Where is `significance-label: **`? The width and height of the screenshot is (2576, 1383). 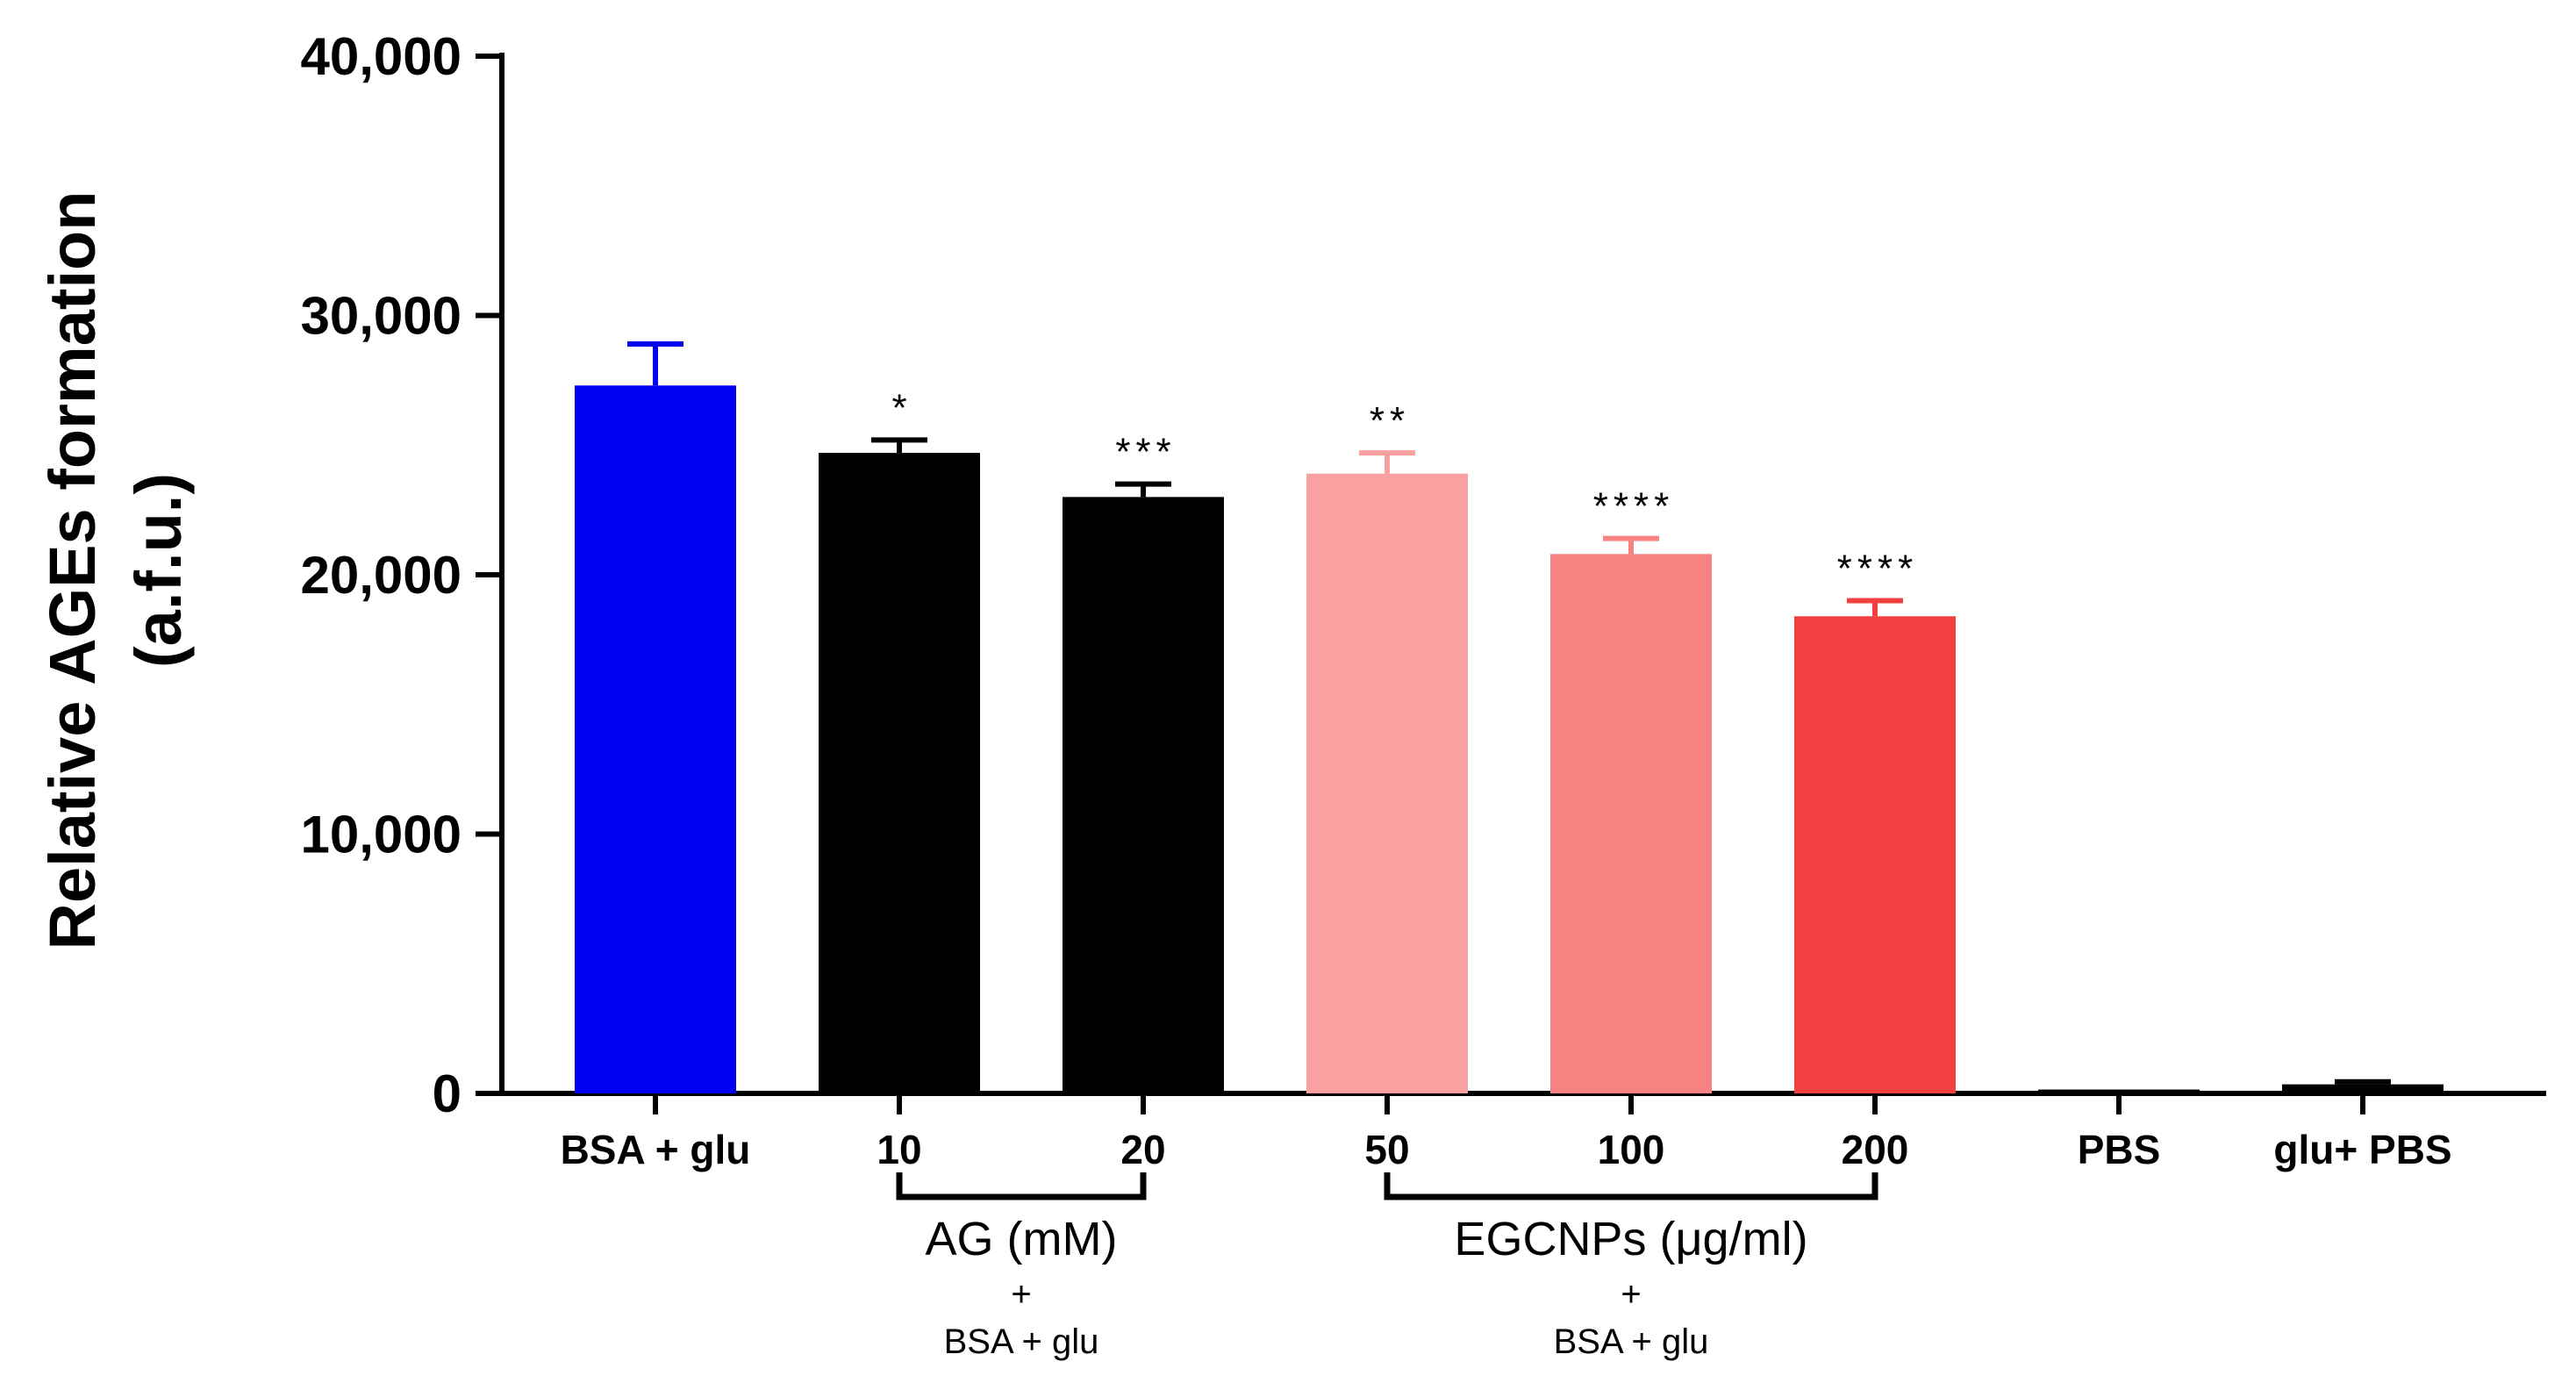 significance-label: ** is located at coordinates (1390, 420).